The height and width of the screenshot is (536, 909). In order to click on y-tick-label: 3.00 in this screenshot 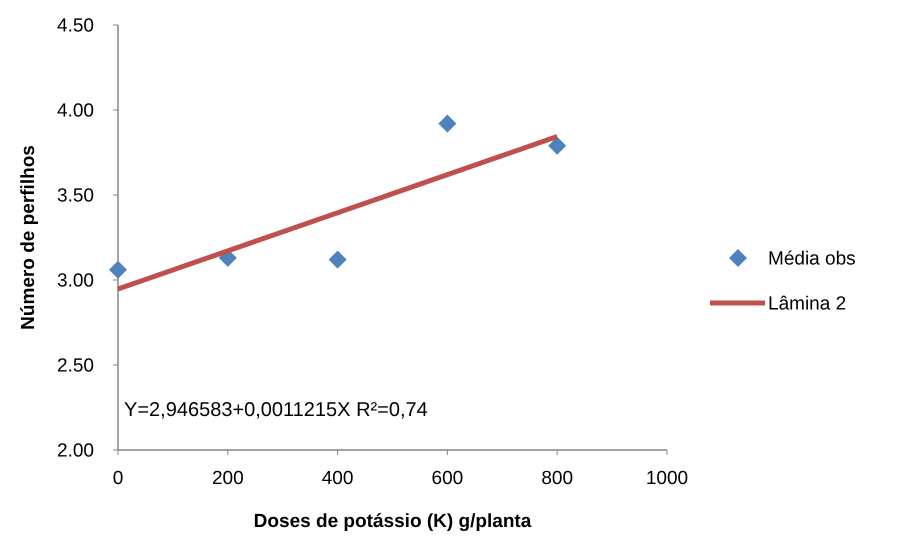, I will do `click(75, 281)`.